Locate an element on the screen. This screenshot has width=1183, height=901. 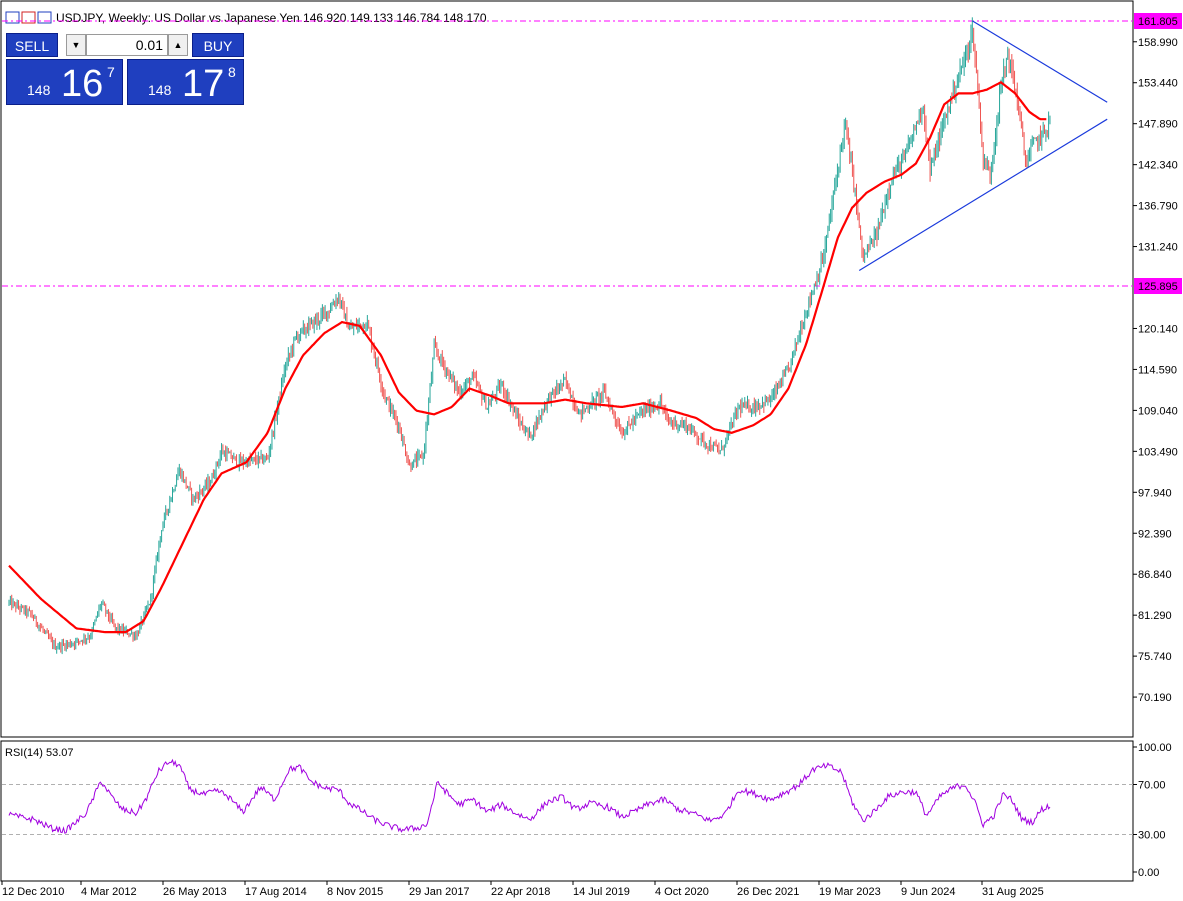
price-tick-label: 158.990 is located at coordinates (1158, 43).